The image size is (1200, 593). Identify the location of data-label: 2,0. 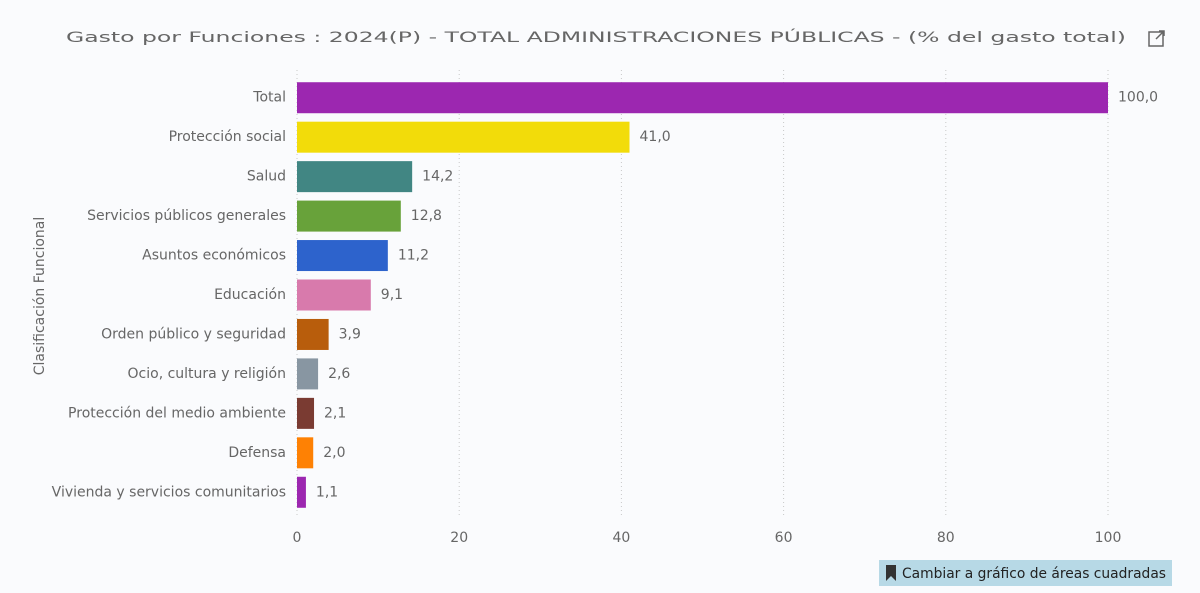
(334, 453).